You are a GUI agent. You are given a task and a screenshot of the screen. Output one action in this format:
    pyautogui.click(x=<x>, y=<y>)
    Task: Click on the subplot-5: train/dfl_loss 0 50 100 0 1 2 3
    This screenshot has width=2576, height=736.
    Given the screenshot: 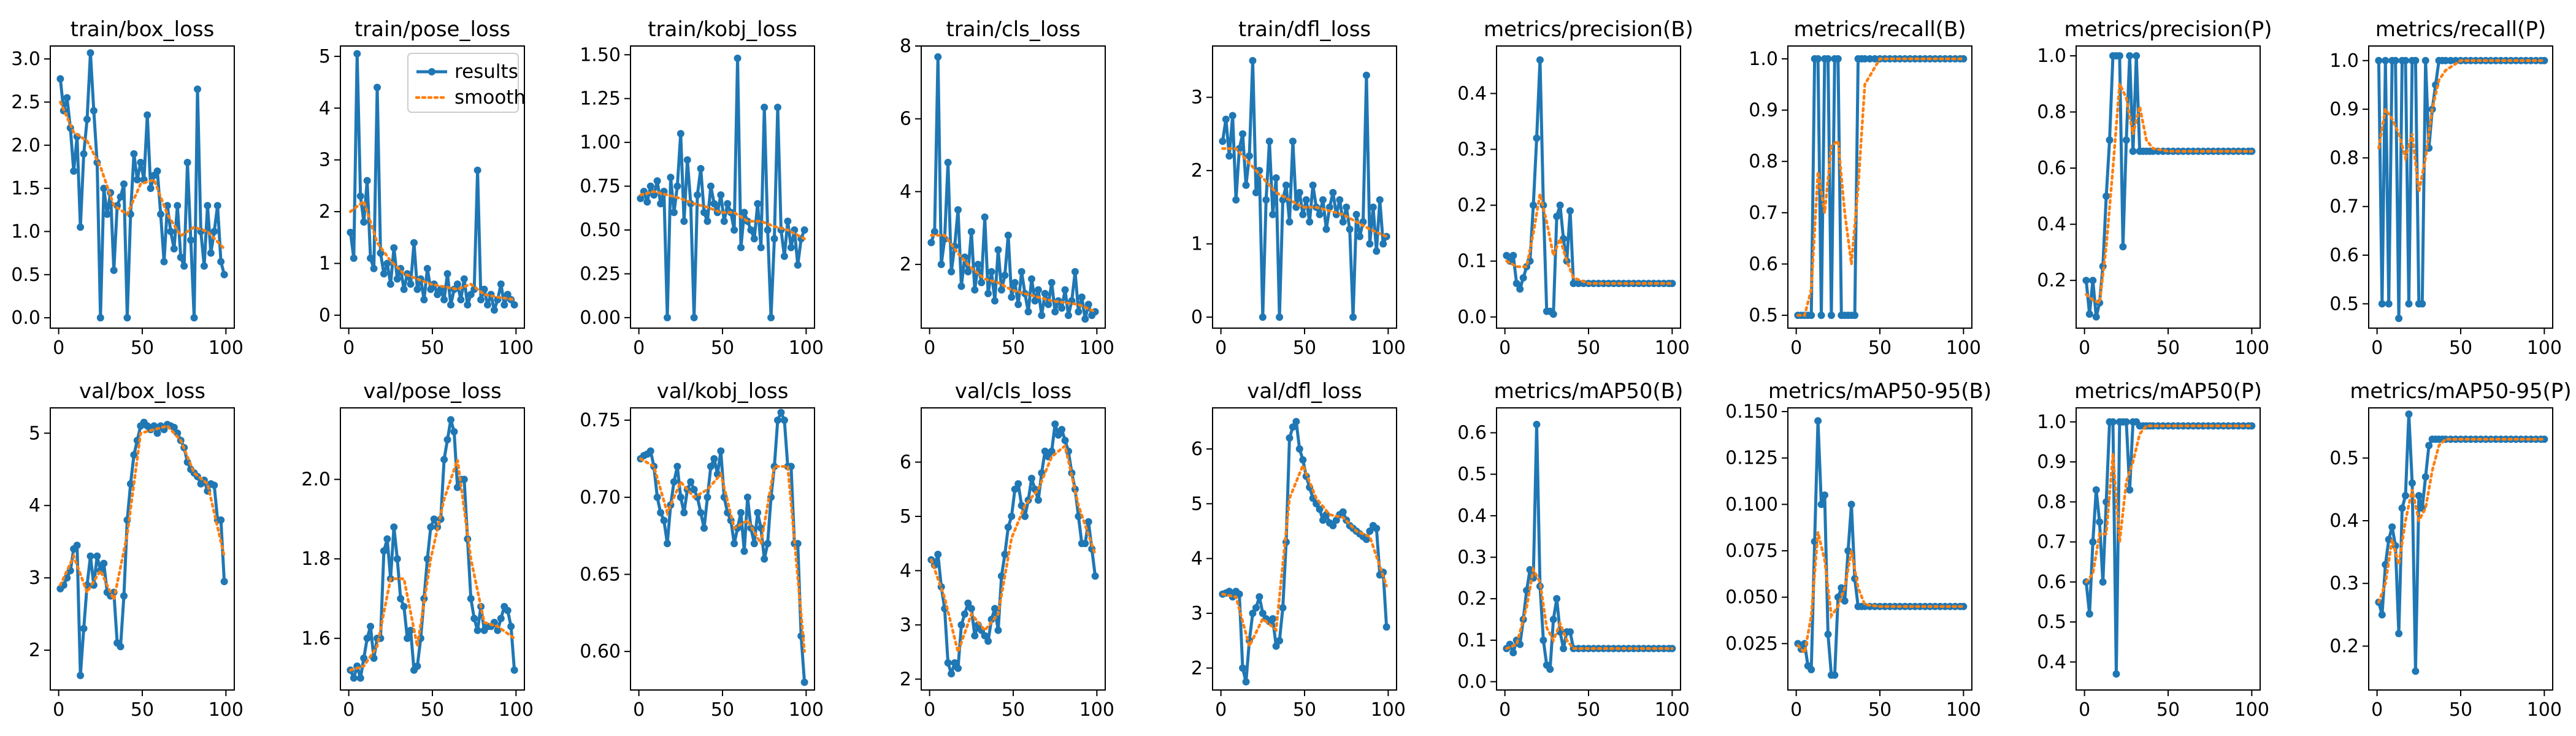 What is the action you would take?
    pyautogui.click(x=1298, y=188)
    